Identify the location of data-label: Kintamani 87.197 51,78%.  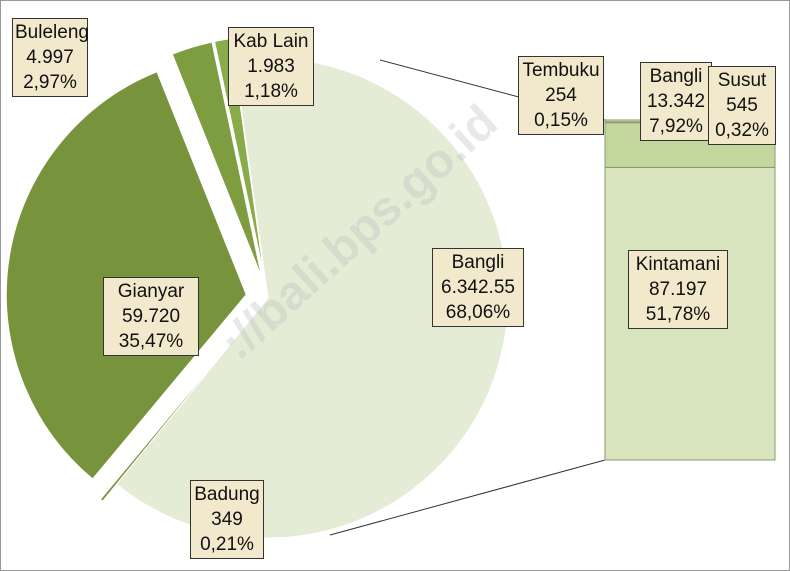
(678, 289).